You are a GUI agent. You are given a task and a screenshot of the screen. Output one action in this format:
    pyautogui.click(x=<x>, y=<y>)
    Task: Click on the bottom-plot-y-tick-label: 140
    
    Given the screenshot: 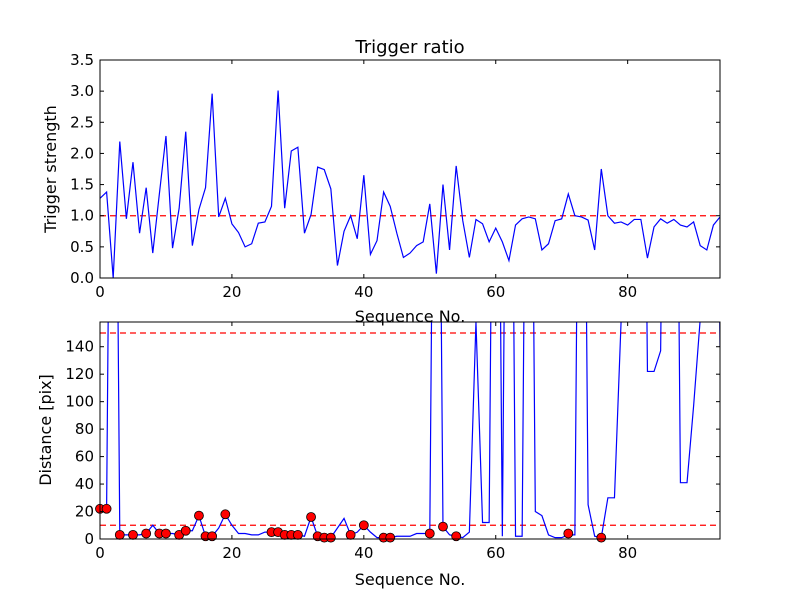 What is the action you would take?
    pyautogui.click(x=79, y=347)
    